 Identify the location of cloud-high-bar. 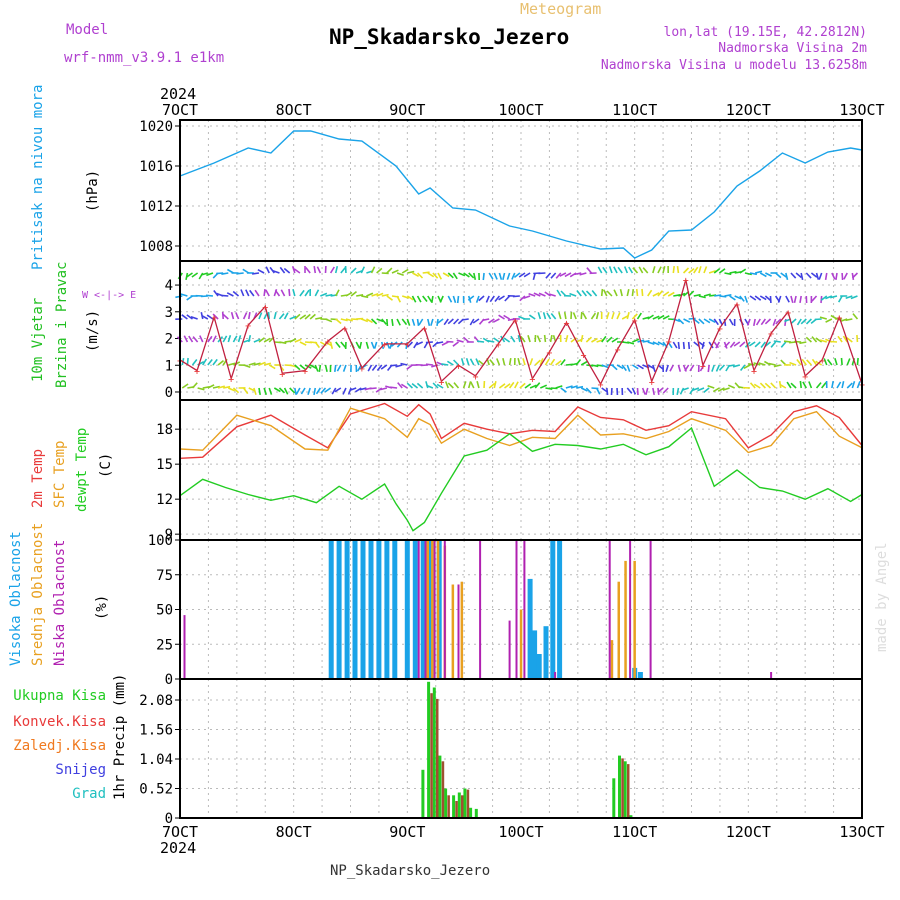
(347, 609).